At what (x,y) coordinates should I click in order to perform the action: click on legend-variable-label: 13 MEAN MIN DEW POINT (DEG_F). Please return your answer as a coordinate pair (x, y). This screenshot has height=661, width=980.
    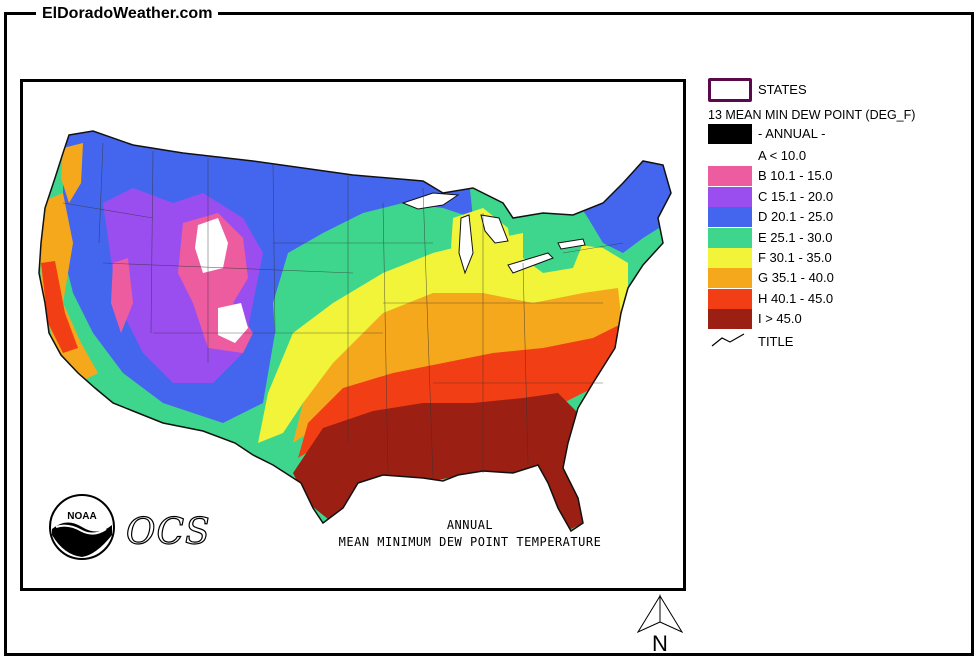
    Looking at the image, I should click on (812, 115).